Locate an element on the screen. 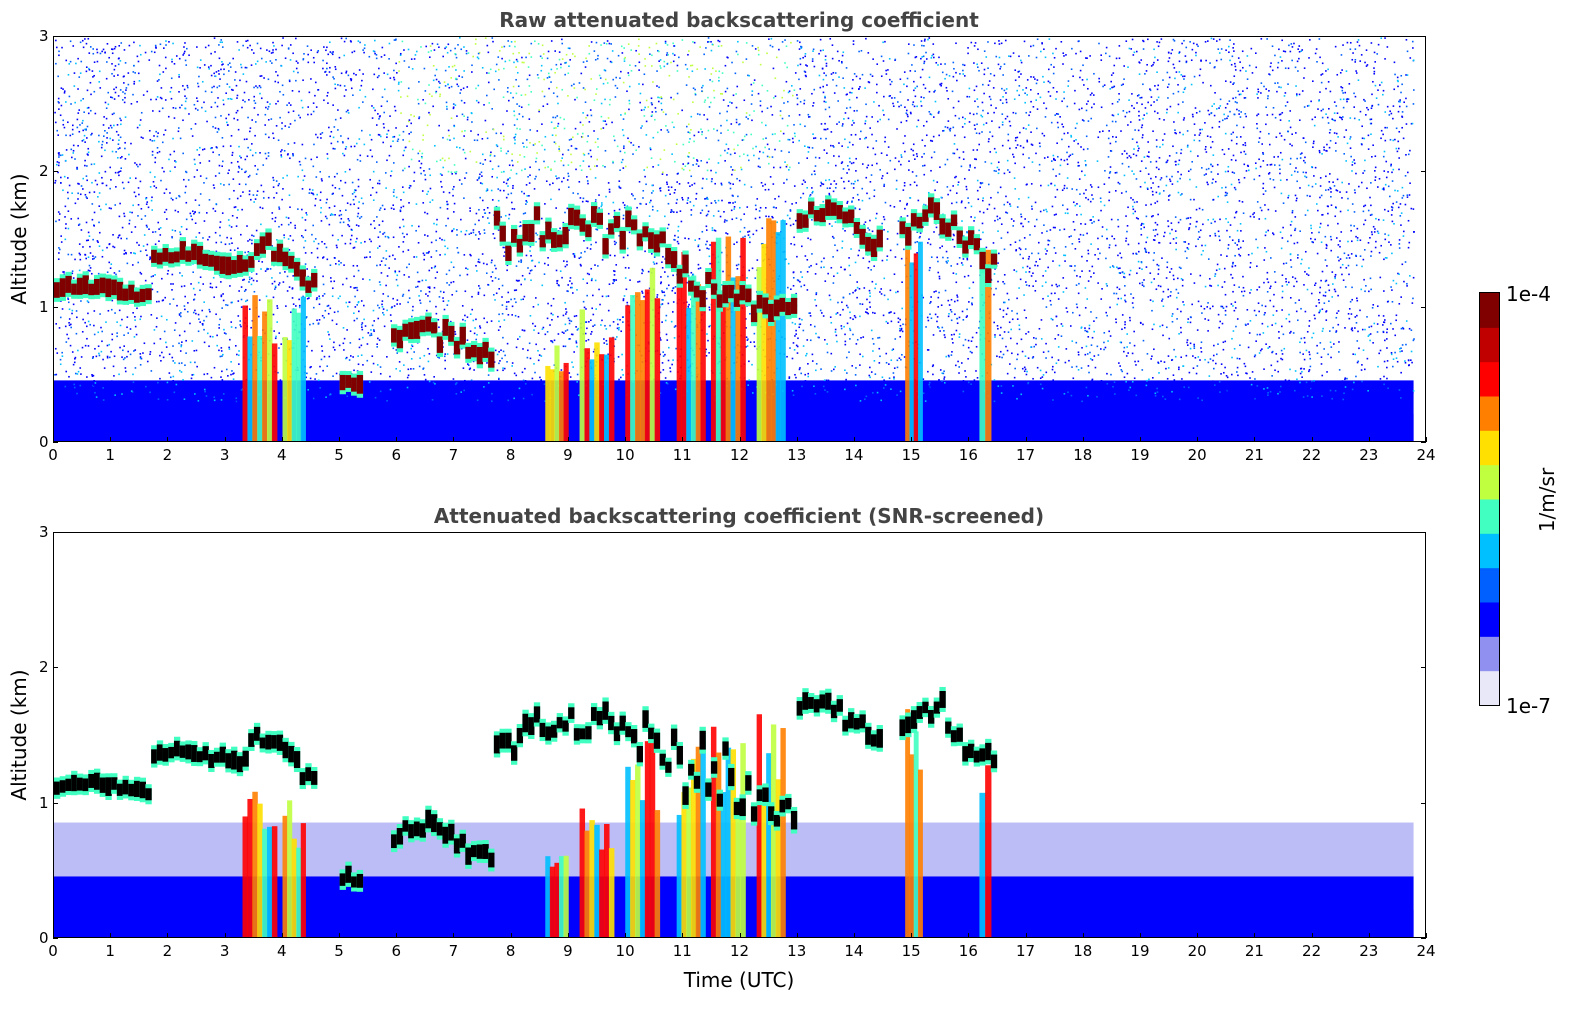 The height and width of the screenshot is (1020, 1595). x-tick-label: 8 is located at coordinates (510, 455).